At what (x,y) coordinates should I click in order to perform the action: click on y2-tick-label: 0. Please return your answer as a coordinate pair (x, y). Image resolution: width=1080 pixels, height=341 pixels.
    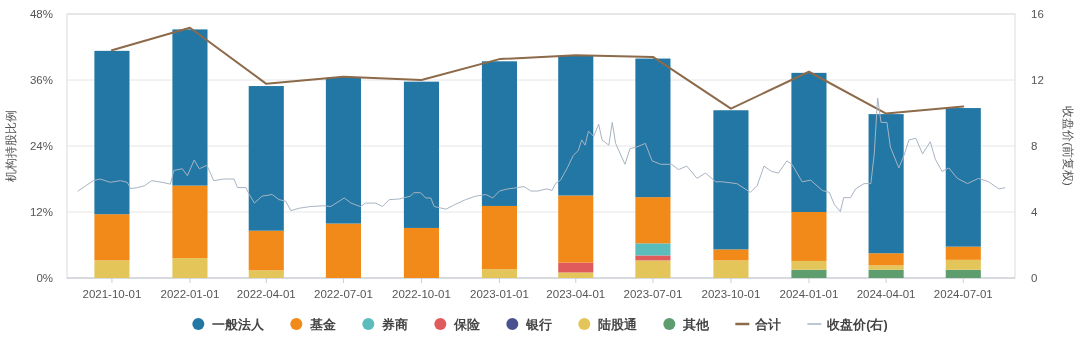
    Looking at the image, I should click on (1034, 278).